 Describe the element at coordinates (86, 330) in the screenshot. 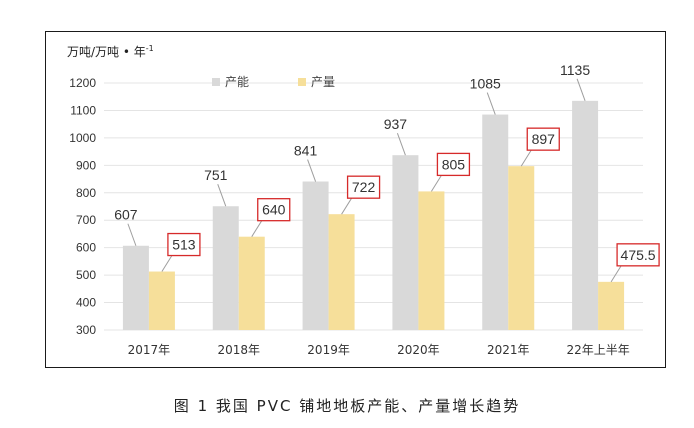

I see `y-tick-label: 300` at that location.